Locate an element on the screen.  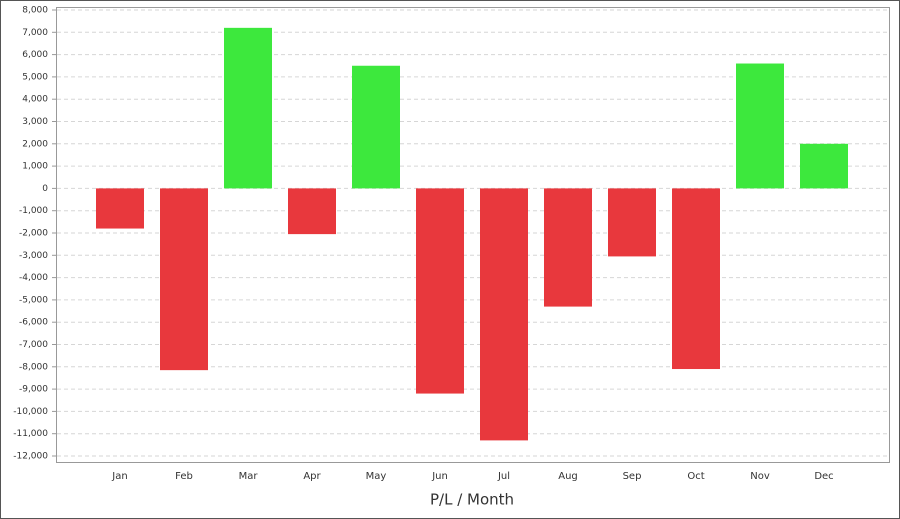
y-tick-label: -12,000 is located at coordinates (30, 457).